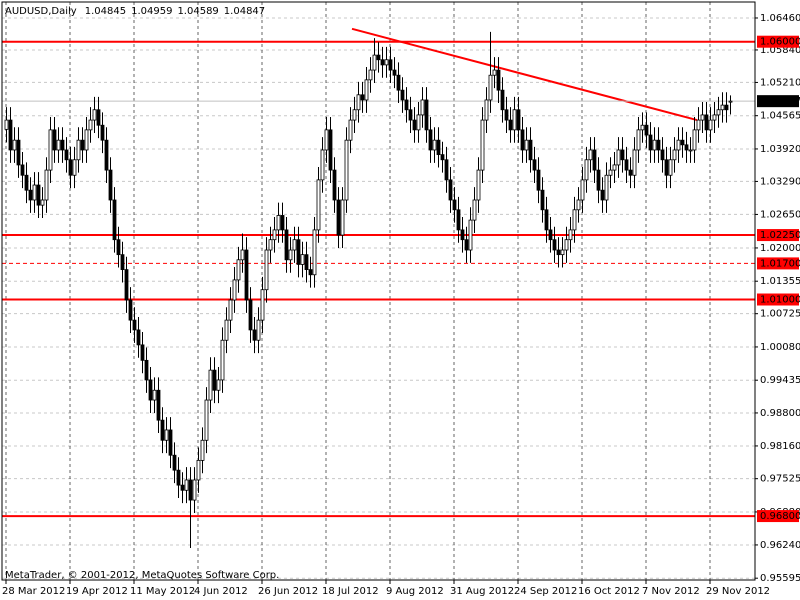  Describe the element at coordinates (780, 413) in the screenshot. I see `y-tick-label: 0.98800` at that location.